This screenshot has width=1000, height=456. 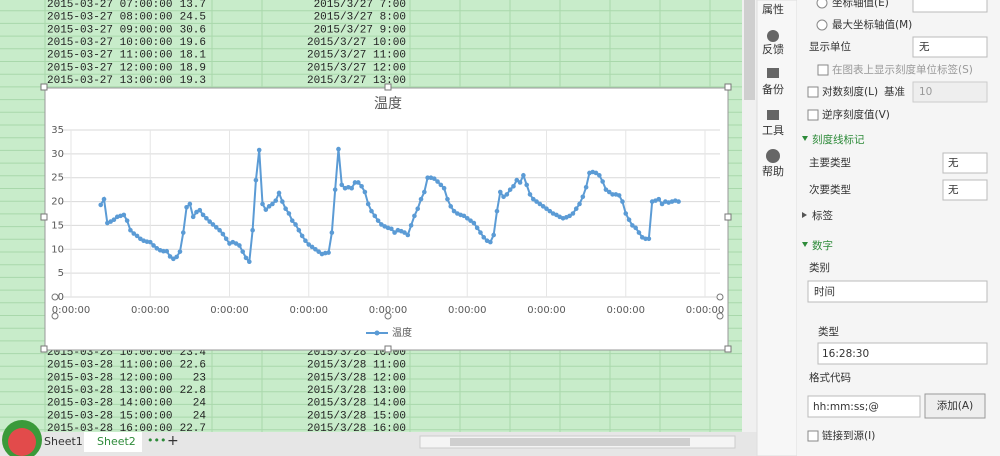 I want to click on side-tab: 帮助, so click(x=773, y=171).